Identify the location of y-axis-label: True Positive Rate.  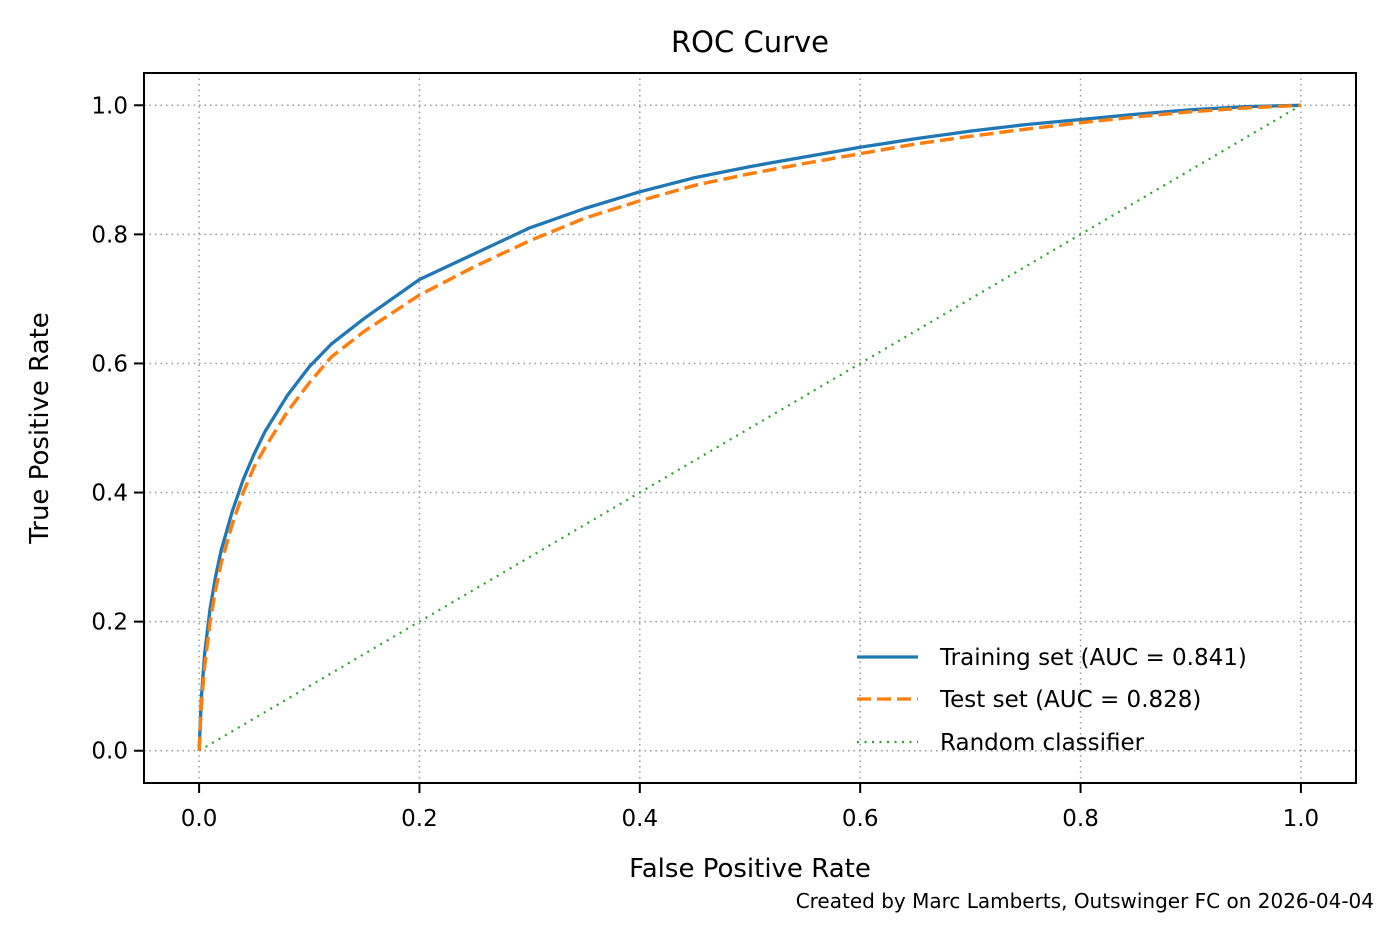
(40, 428).